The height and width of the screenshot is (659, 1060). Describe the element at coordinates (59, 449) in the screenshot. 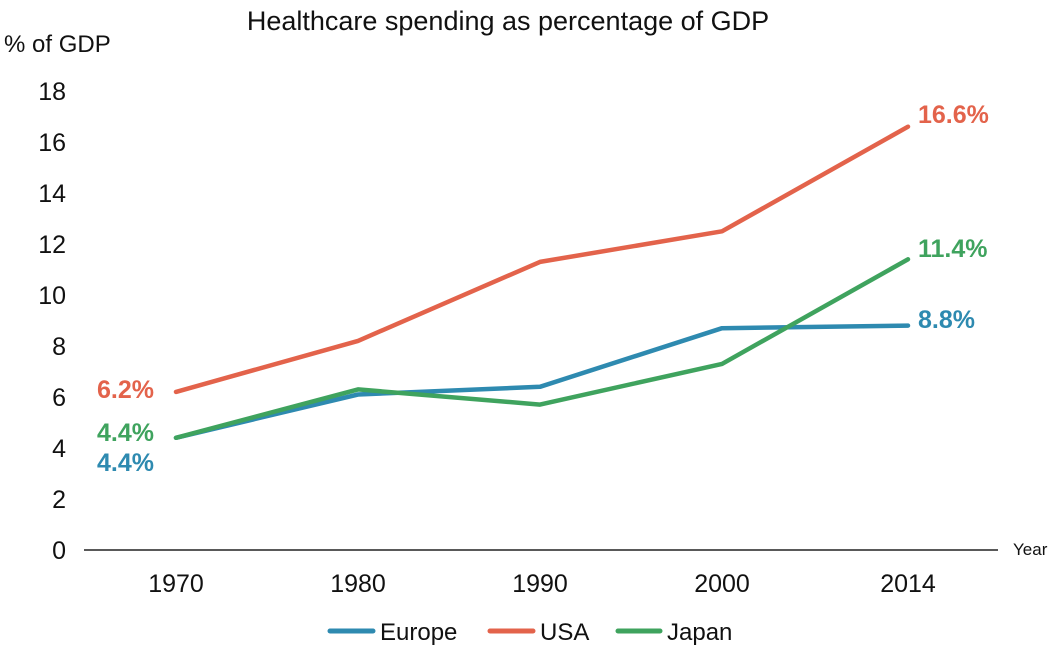

I see `y-tick-label: 4` at that location.